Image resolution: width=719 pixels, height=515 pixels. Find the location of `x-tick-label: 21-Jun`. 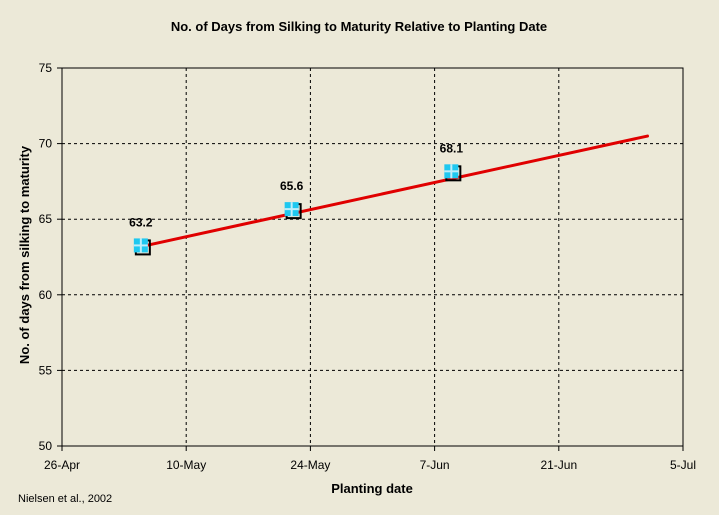

x-tick-label: 21-Jun is located at coordinates (558, 465).